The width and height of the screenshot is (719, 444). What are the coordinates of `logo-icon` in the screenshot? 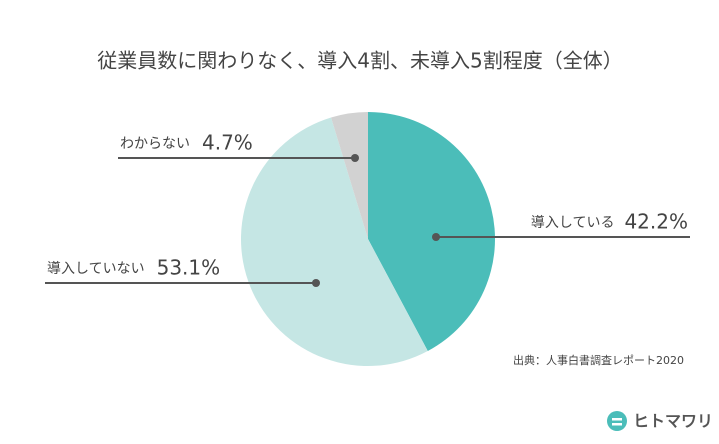 It's located at (617, 421).